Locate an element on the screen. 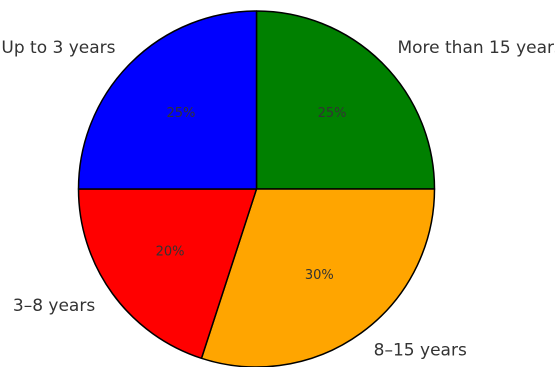  pie-category-label-8-15-years: 8–15 years is located at coordinates (420, 350).